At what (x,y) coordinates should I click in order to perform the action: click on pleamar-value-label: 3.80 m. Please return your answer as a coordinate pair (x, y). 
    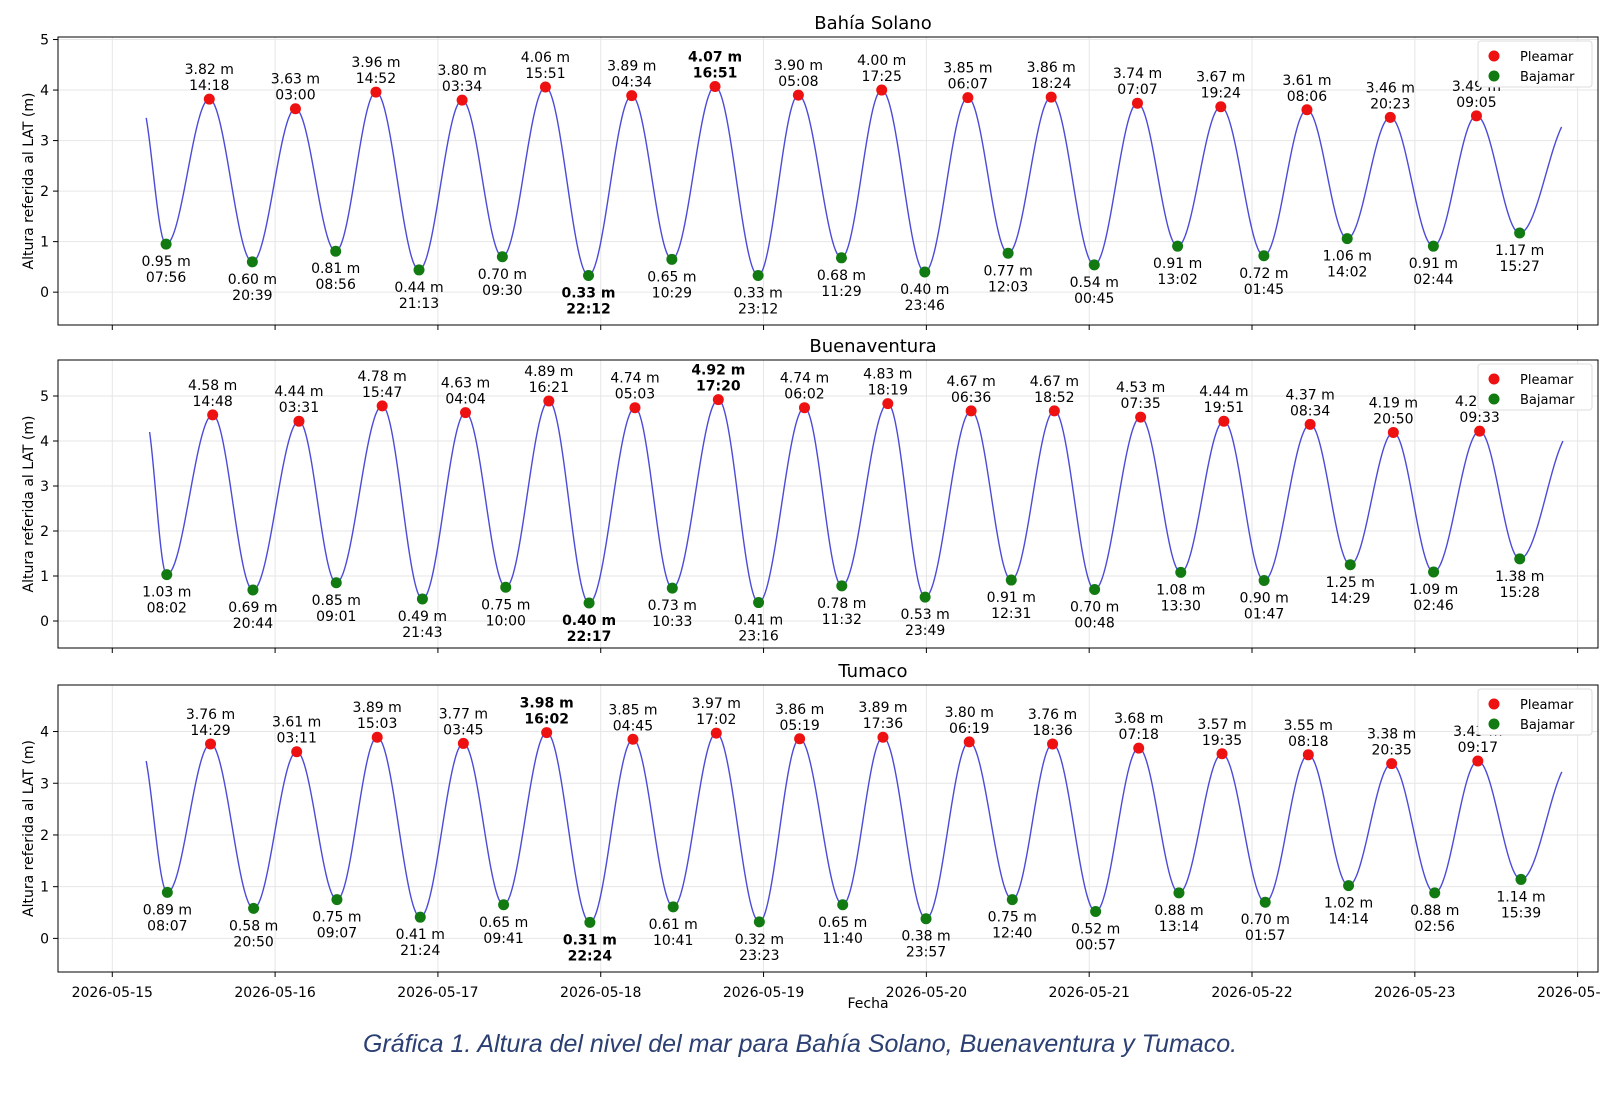
    Looking at the image, I should click on (969, 713).